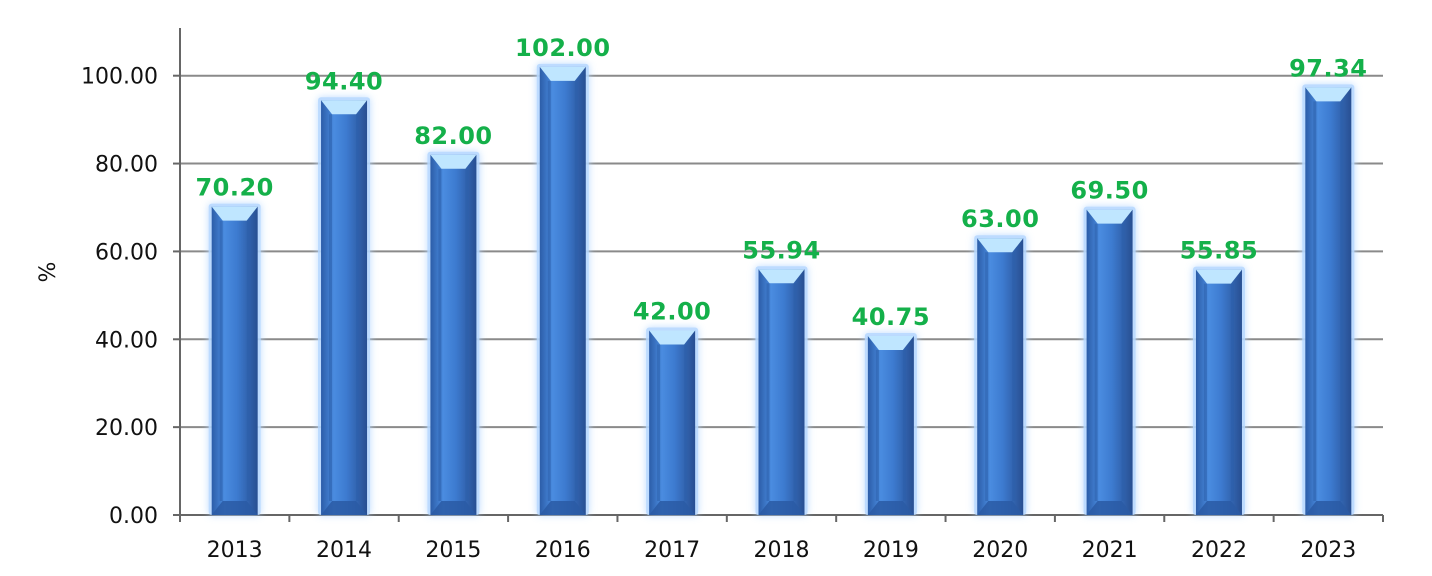 The height and width of the screenshot is (576, 1432). What do you see at coordinates (126, 340) in the screenshot?
I see `y-tick-label: 40.00` at bounding box center [126, 340].